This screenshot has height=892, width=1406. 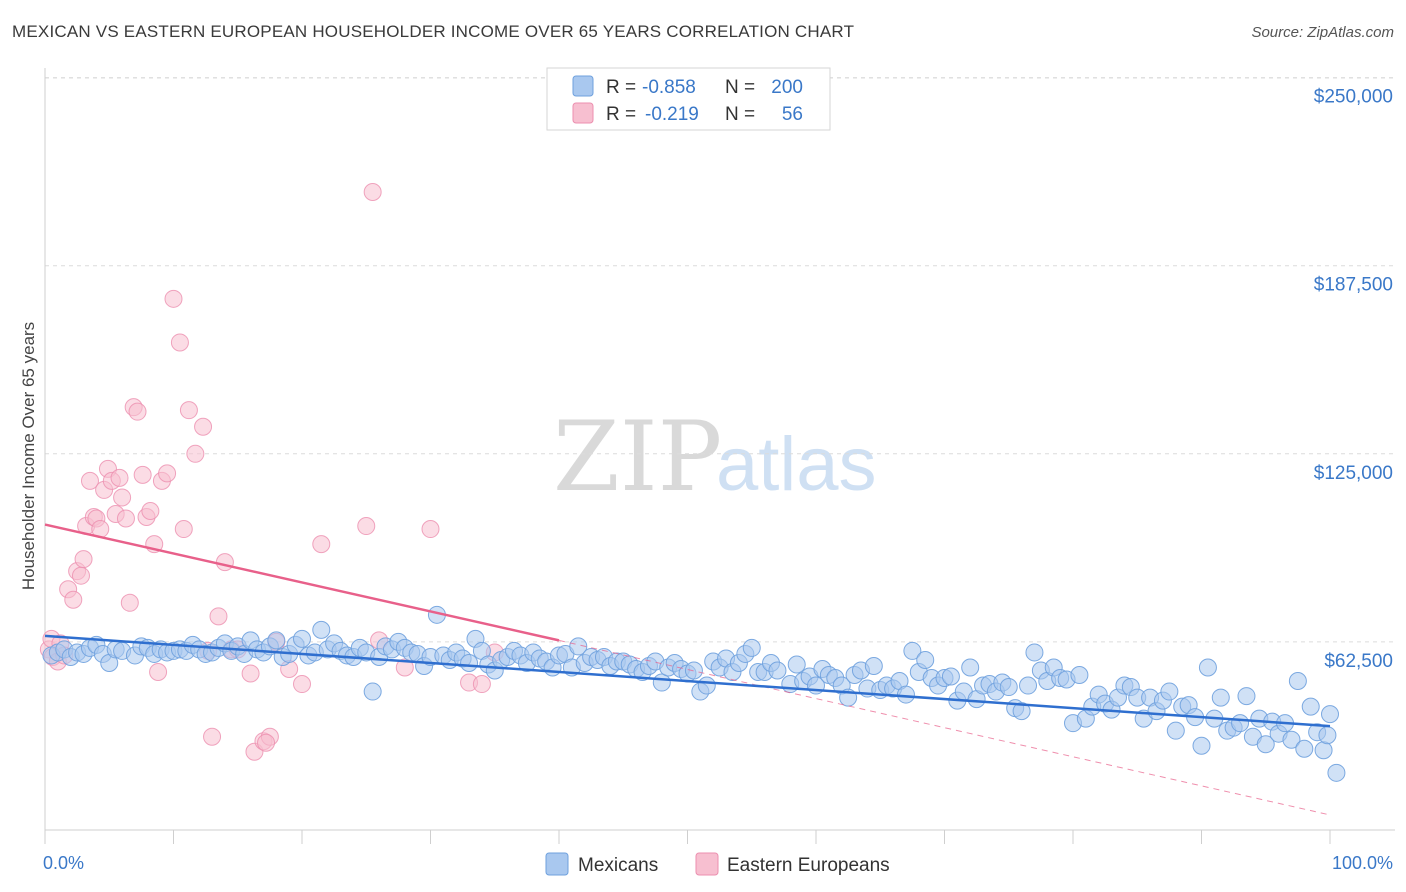 I want to click on trend-line-mexicans, so click(x=687, y=681).